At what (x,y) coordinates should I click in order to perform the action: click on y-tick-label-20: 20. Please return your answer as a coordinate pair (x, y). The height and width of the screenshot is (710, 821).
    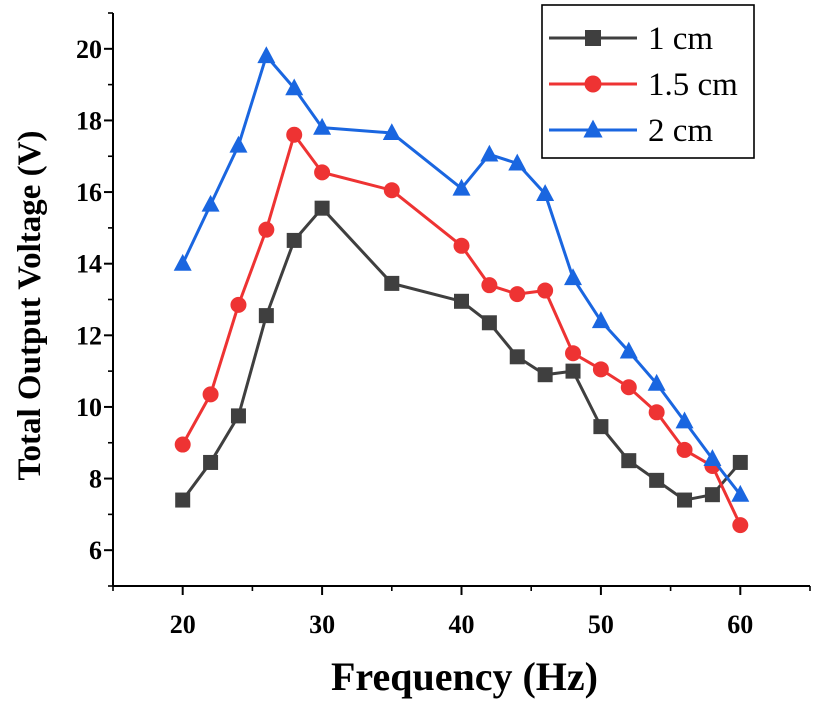
    Looking at the image, I should click on (89, 49).